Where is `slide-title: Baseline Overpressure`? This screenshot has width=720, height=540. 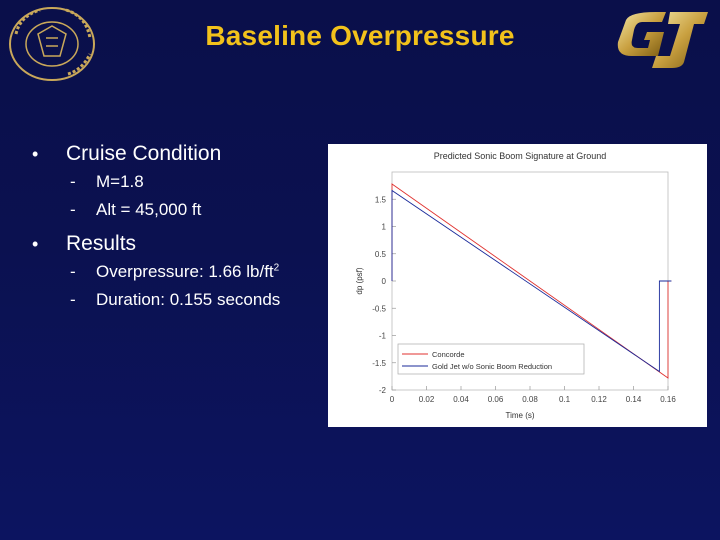 slide-title: Baseline Overpressure is located at coordinates (360, 35).